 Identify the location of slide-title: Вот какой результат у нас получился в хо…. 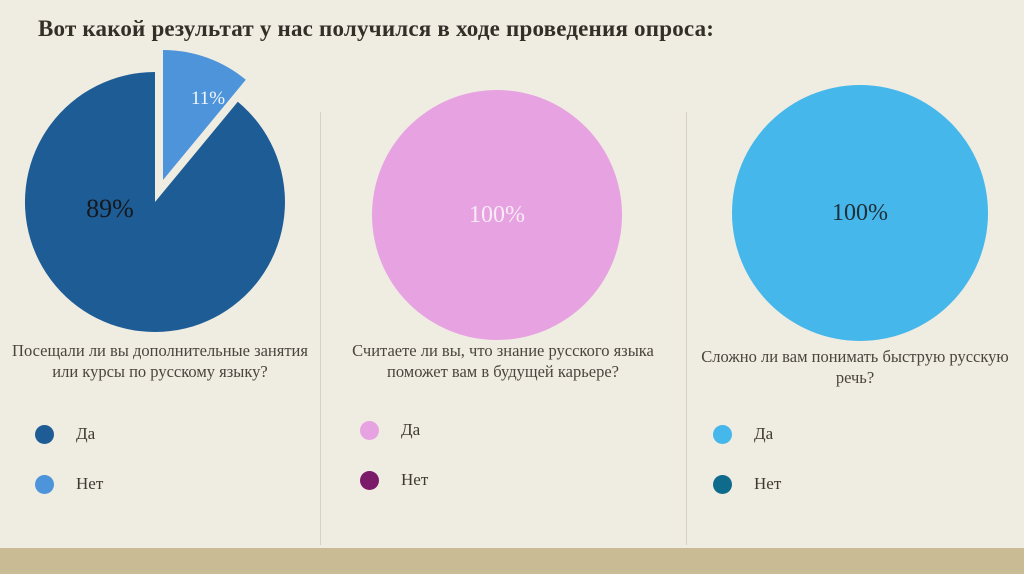
(376, 28).